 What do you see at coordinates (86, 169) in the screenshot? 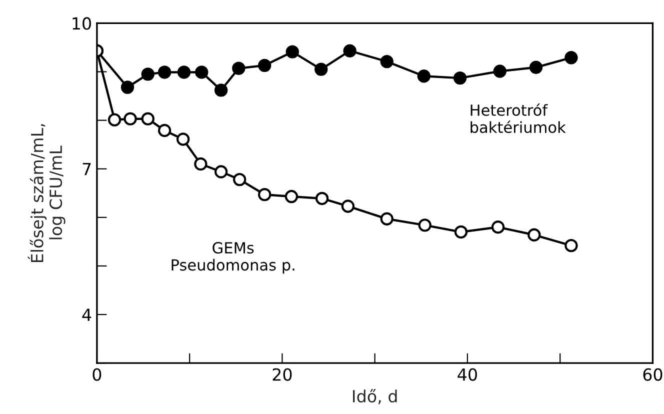
I see `y-tick-label: 7` at bounding box center [86, 169].